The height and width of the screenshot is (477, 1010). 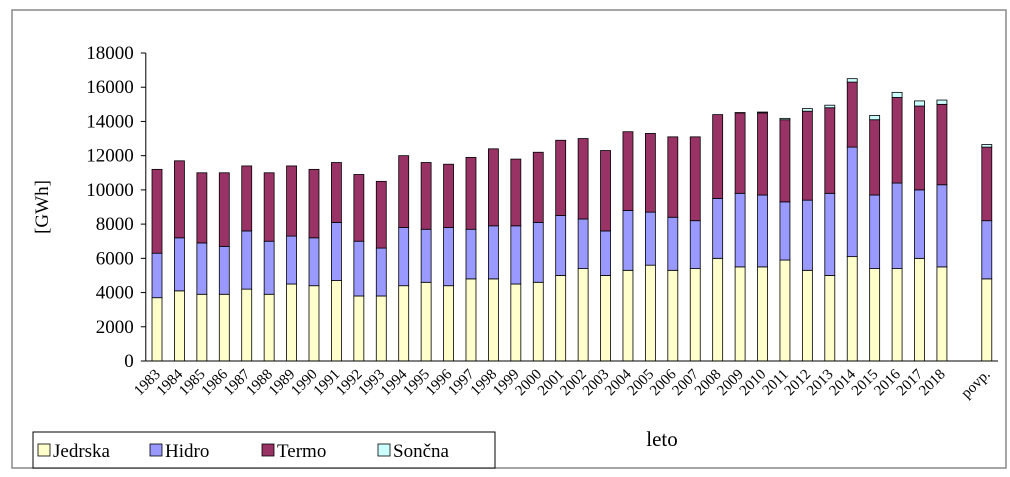 I want to click on y-axis-label: [GWh], so click(x=42, y=207).